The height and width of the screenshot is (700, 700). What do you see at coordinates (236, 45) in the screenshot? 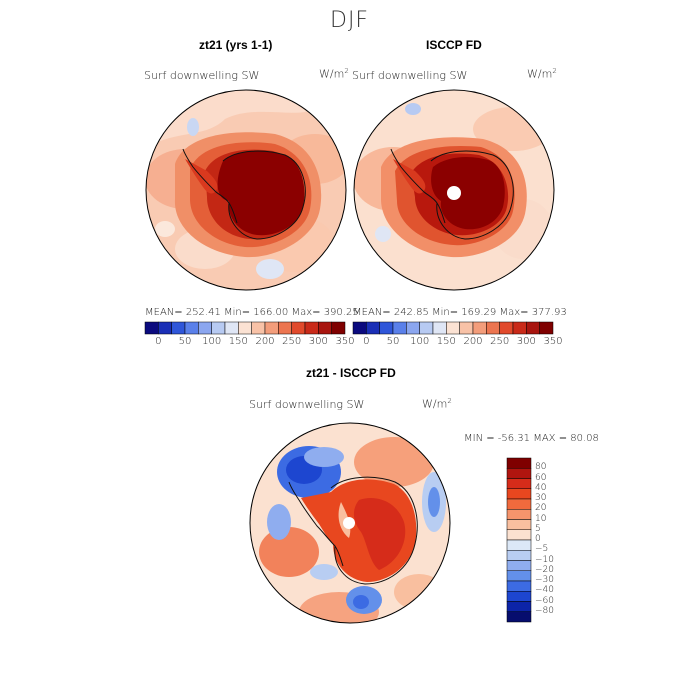
I see `model-panel-title: zt21 (yrs 1-1)` at bounding box center [236, 45].